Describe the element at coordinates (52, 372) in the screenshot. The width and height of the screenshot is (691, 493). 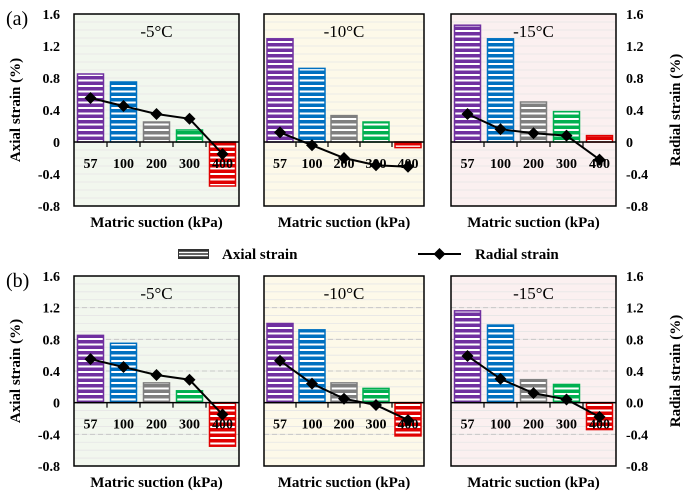
I see `left-y-tick-label: 0.4` at that location.